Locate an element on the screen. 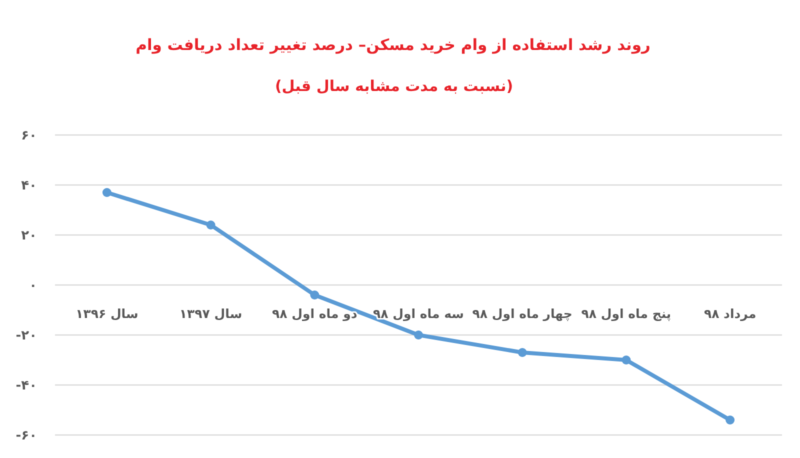  x-tick-label: سال ۱۳۹۷ is located at coordinates (210, 313).